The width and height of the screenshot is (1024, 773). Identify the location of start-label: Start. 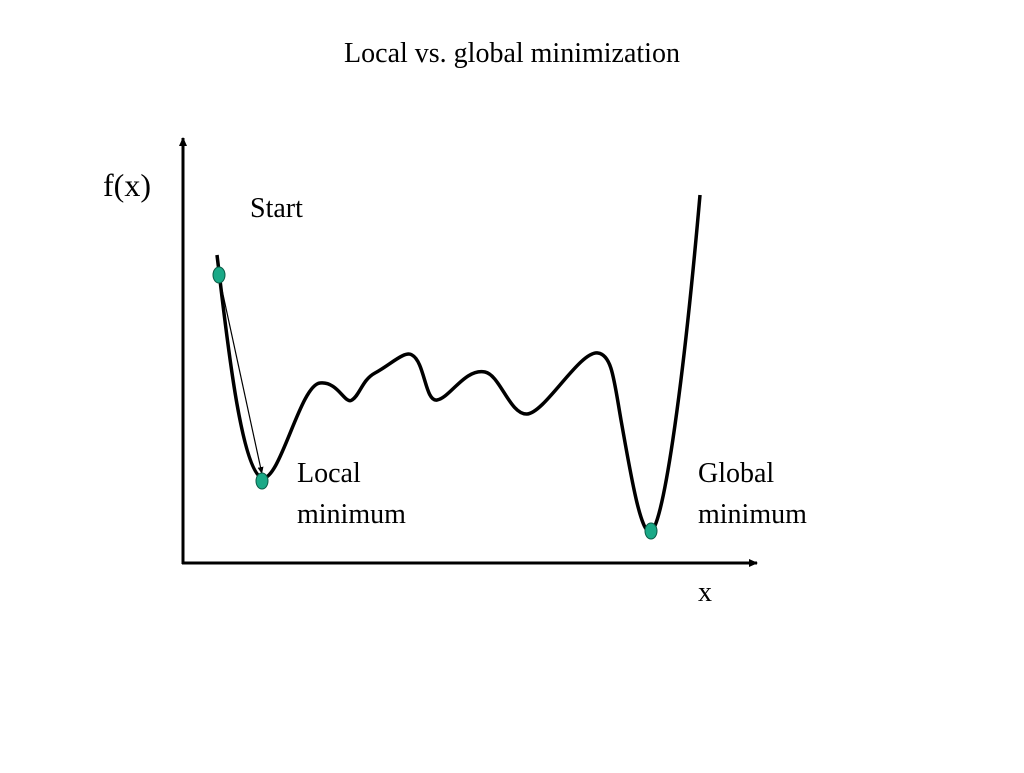
(276, 208).